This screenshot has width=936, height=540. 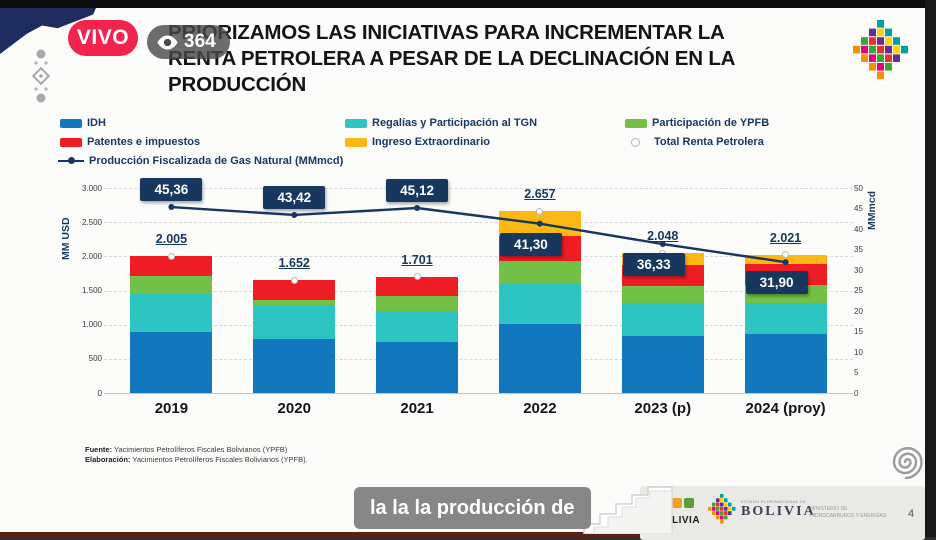 I want to click on legend-swatch-patentes, so click(x=71, y=142).